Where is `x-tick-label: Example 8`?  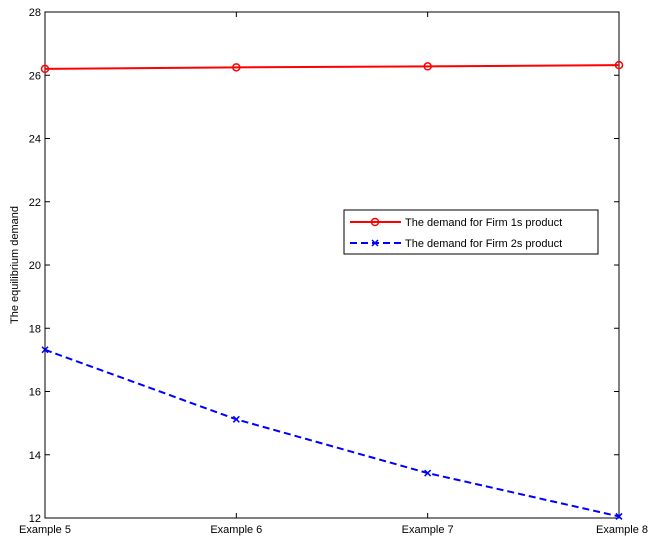 x-tick-label: Example 8 is located at coordinates (622, 530).